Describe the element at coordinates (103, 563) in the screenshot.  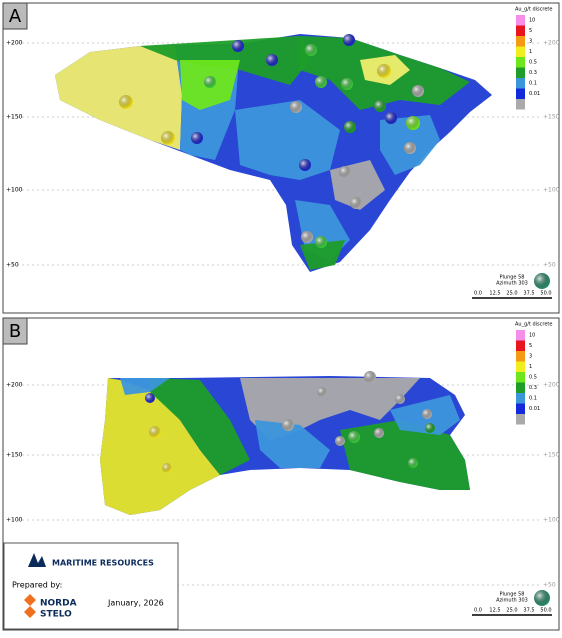
I see `company-name: MARITIME RESOURCES` at that location.